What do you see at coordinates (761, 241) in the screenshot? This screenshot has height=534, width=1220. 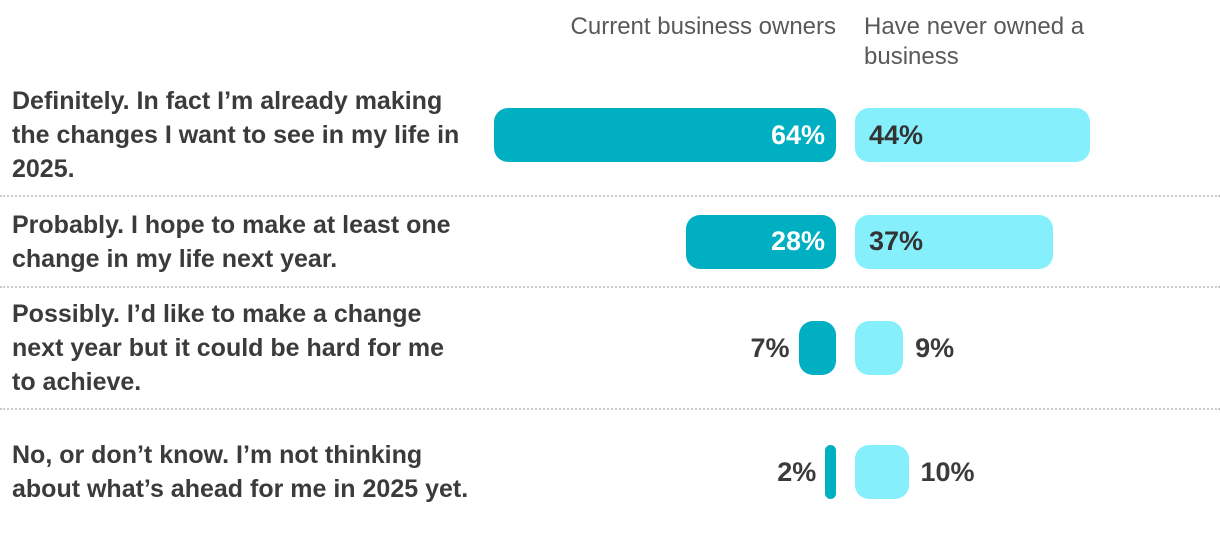 I see `bar-owners: 28%` at bounding box center [761, 241].